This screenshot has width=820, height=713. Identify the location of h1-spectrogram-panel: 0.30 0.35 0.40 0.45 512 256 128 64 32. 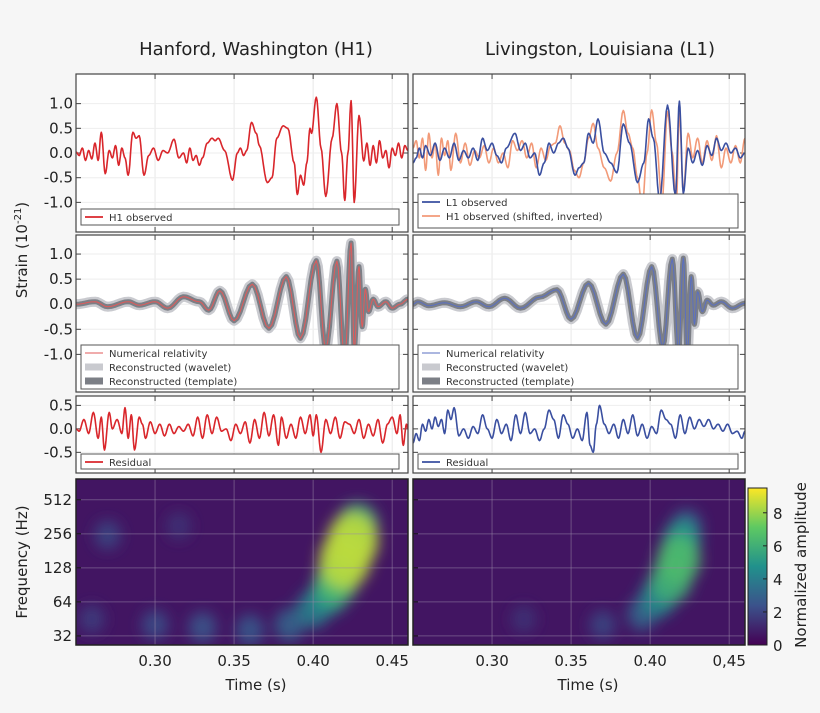
(226, 574).